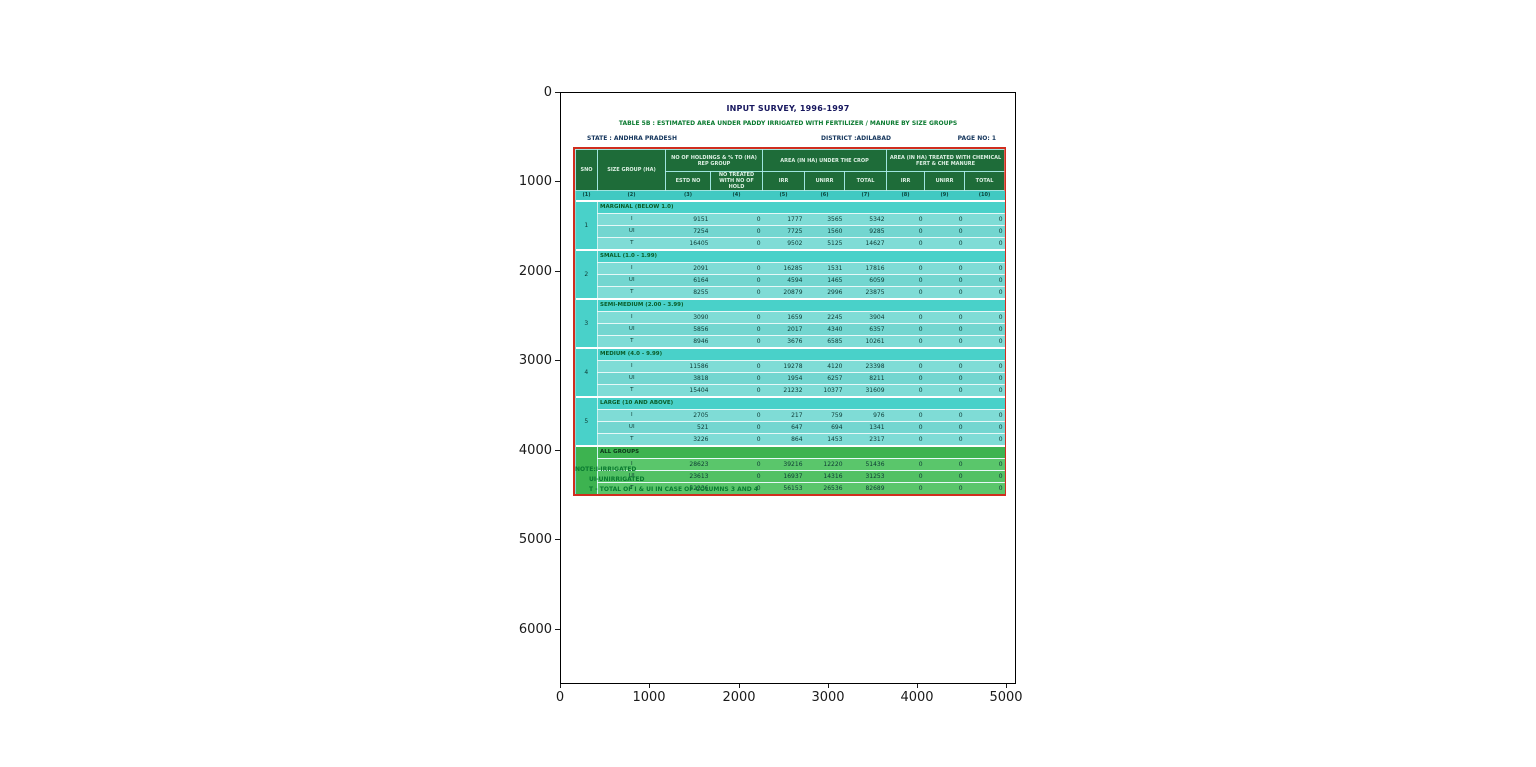  What do you see at coordinates (701, 219) in the screenshot?
I see `value-cell: 9151` at bounding box center [701, 219].